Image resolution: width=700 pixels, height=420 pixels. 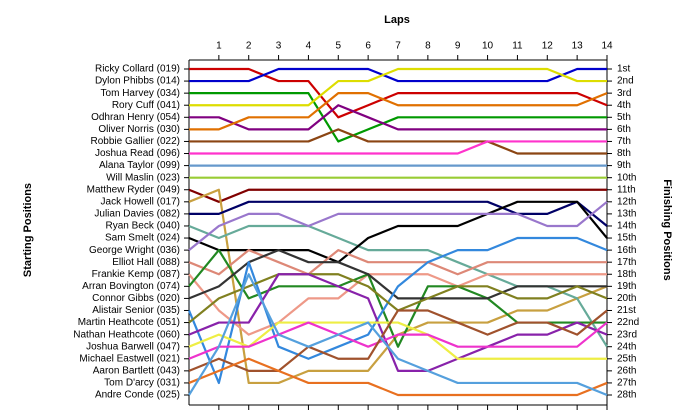 What do you see at coordinates (624, 129) in the screenshot?
I see `y-tick-label: 6th` at bounding box center [624, 129].